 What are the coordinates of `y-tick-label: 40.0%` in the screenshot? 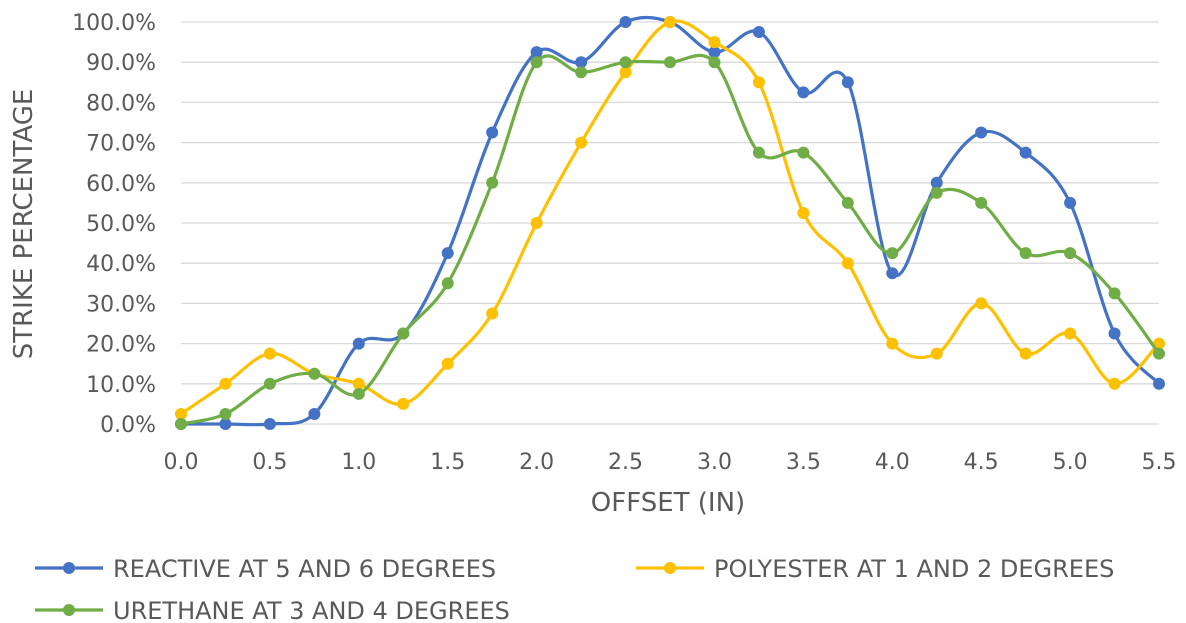 It's located at (121, 264).